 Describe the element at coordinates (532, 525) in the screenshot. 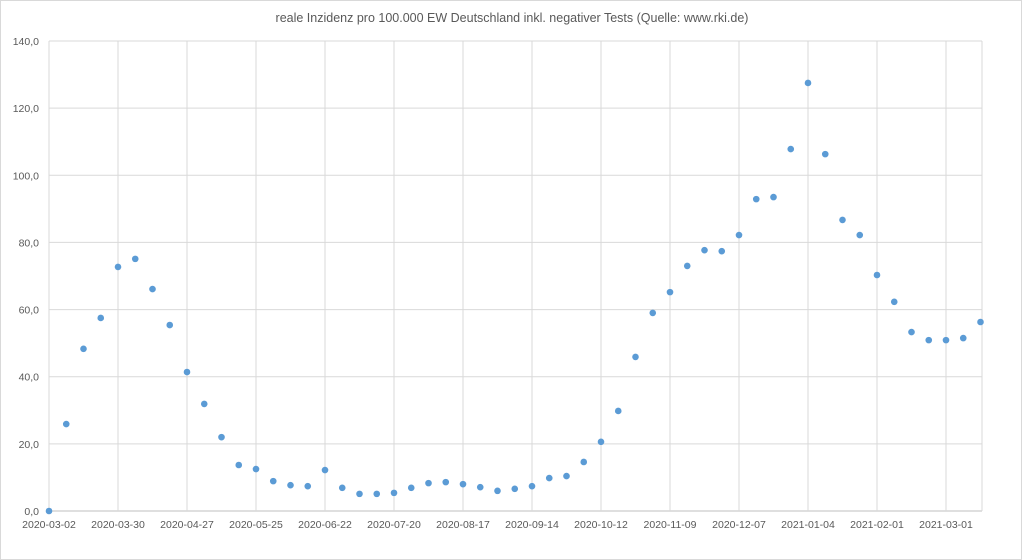

I see `x-tick-label: 2020-09-14` at that location.